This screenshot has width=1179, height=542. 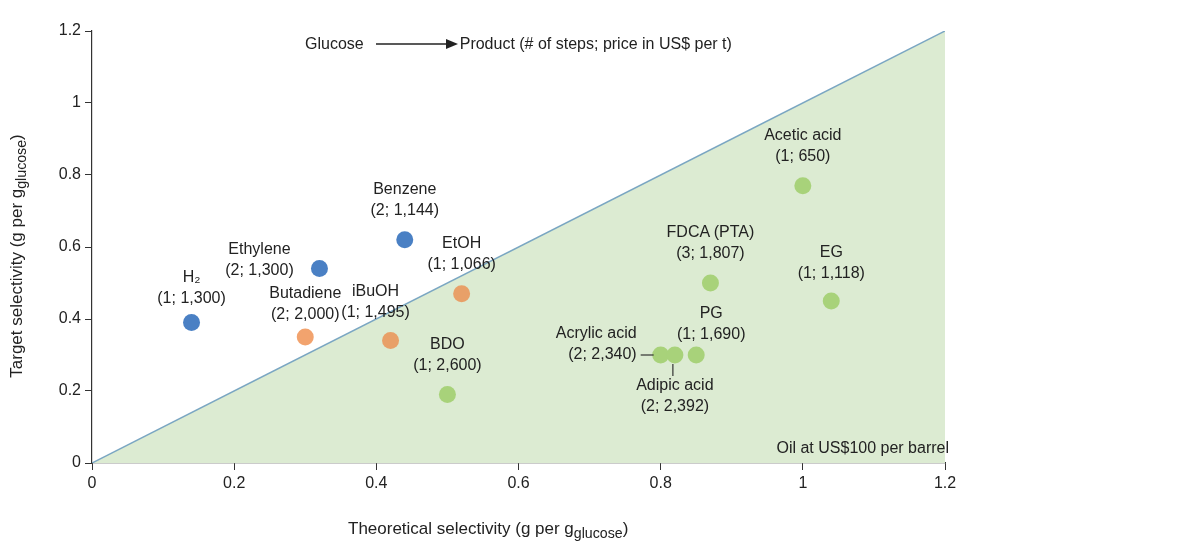 What do you see at coordinates (259, 259) in the screenshot?
I see `annotation: Ethylene (2; 1,300)` at bounding box center [259, 259].